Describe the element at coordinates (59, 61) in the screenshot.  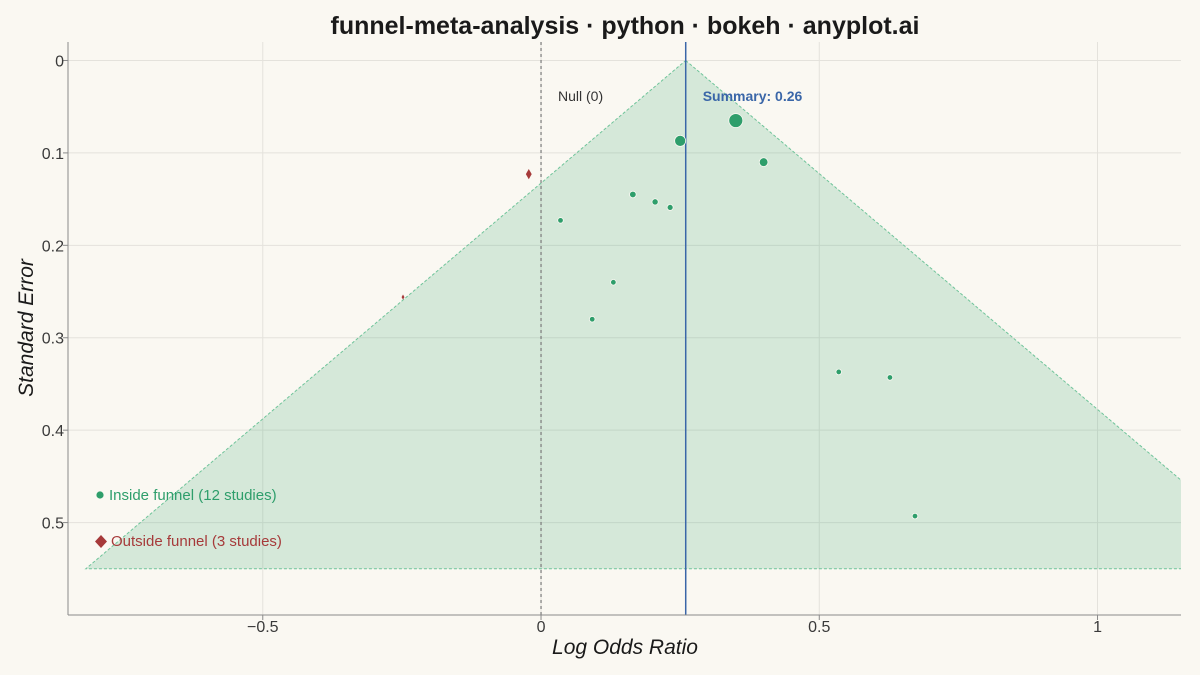
I see `y-tick-label: 0` at that location.